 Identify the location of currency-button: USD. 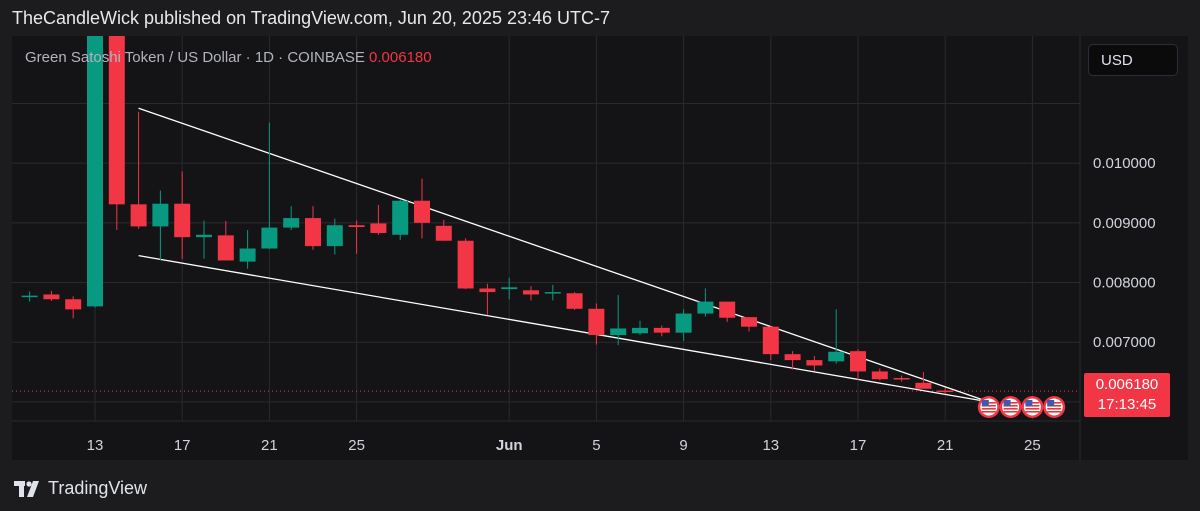
(1133, 60).